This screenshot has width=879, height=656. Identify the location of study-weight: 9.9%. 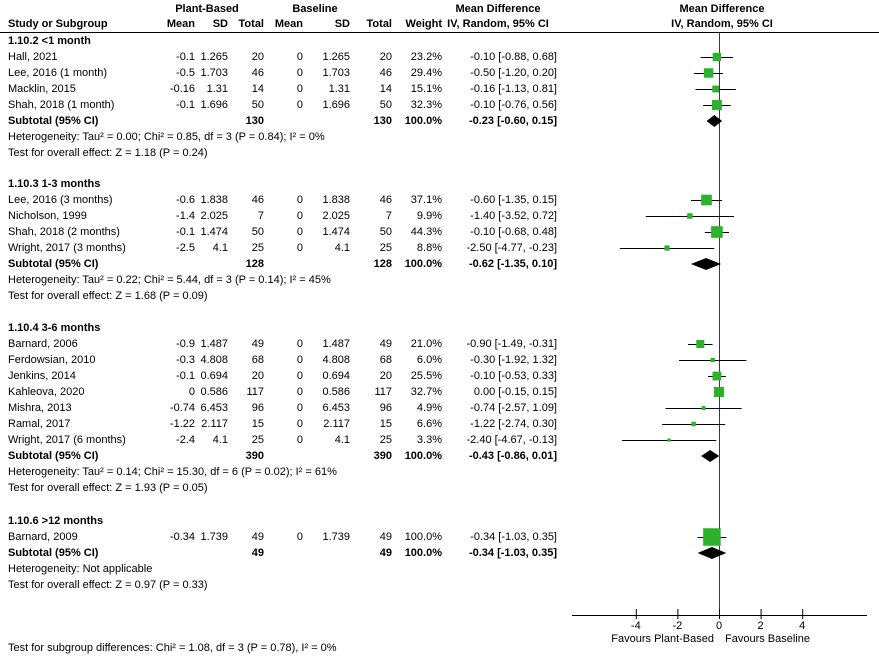
(429, 216).